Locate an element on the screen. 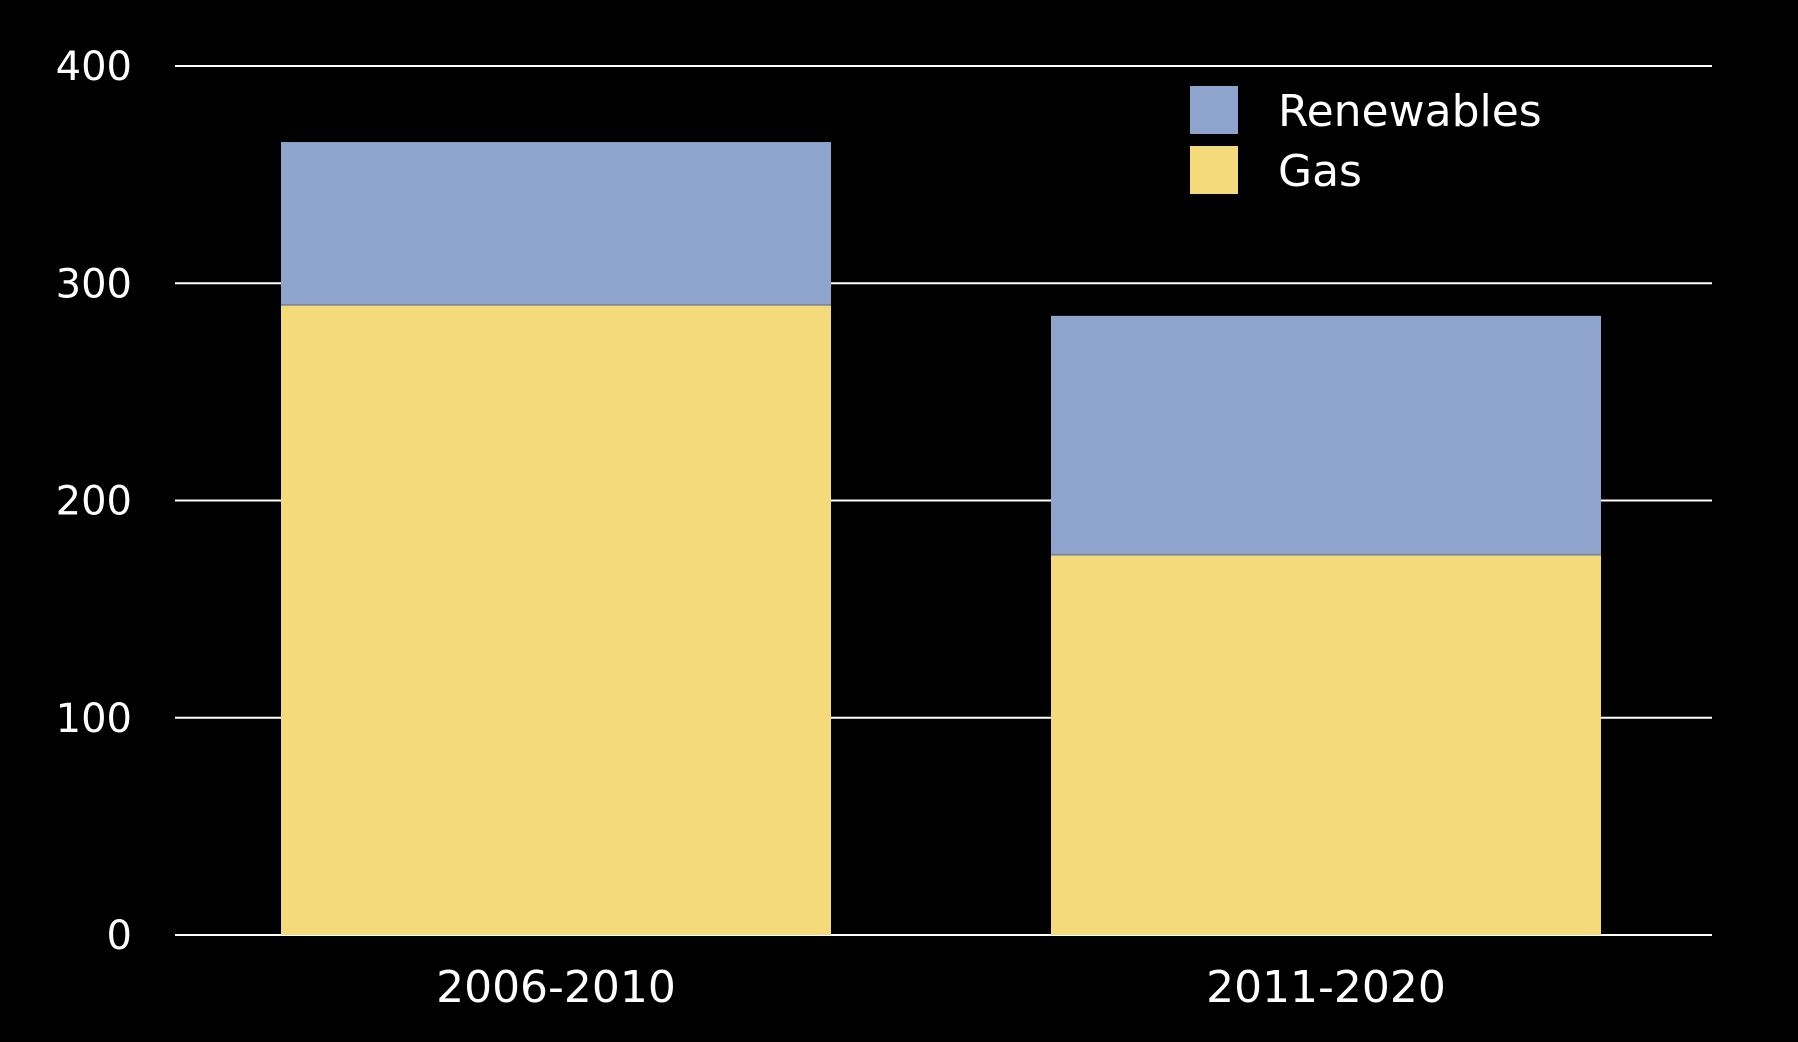 This screenshot has width=1798, height=1042. x-category-label: 2006-2010 is located at coordinates (556, 987).